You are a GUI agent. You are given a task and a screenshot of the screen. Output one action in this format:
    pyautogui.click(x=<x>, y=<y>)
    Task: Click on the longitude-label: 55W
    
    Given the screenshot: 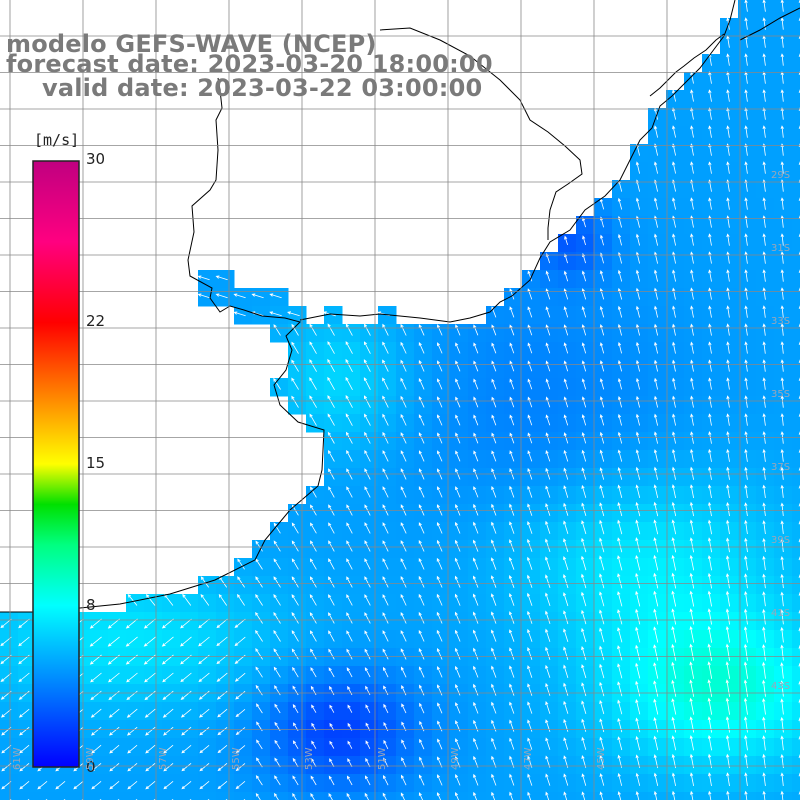 What is the action you would take?
    pyautogui.click(x=236, y=758)
    